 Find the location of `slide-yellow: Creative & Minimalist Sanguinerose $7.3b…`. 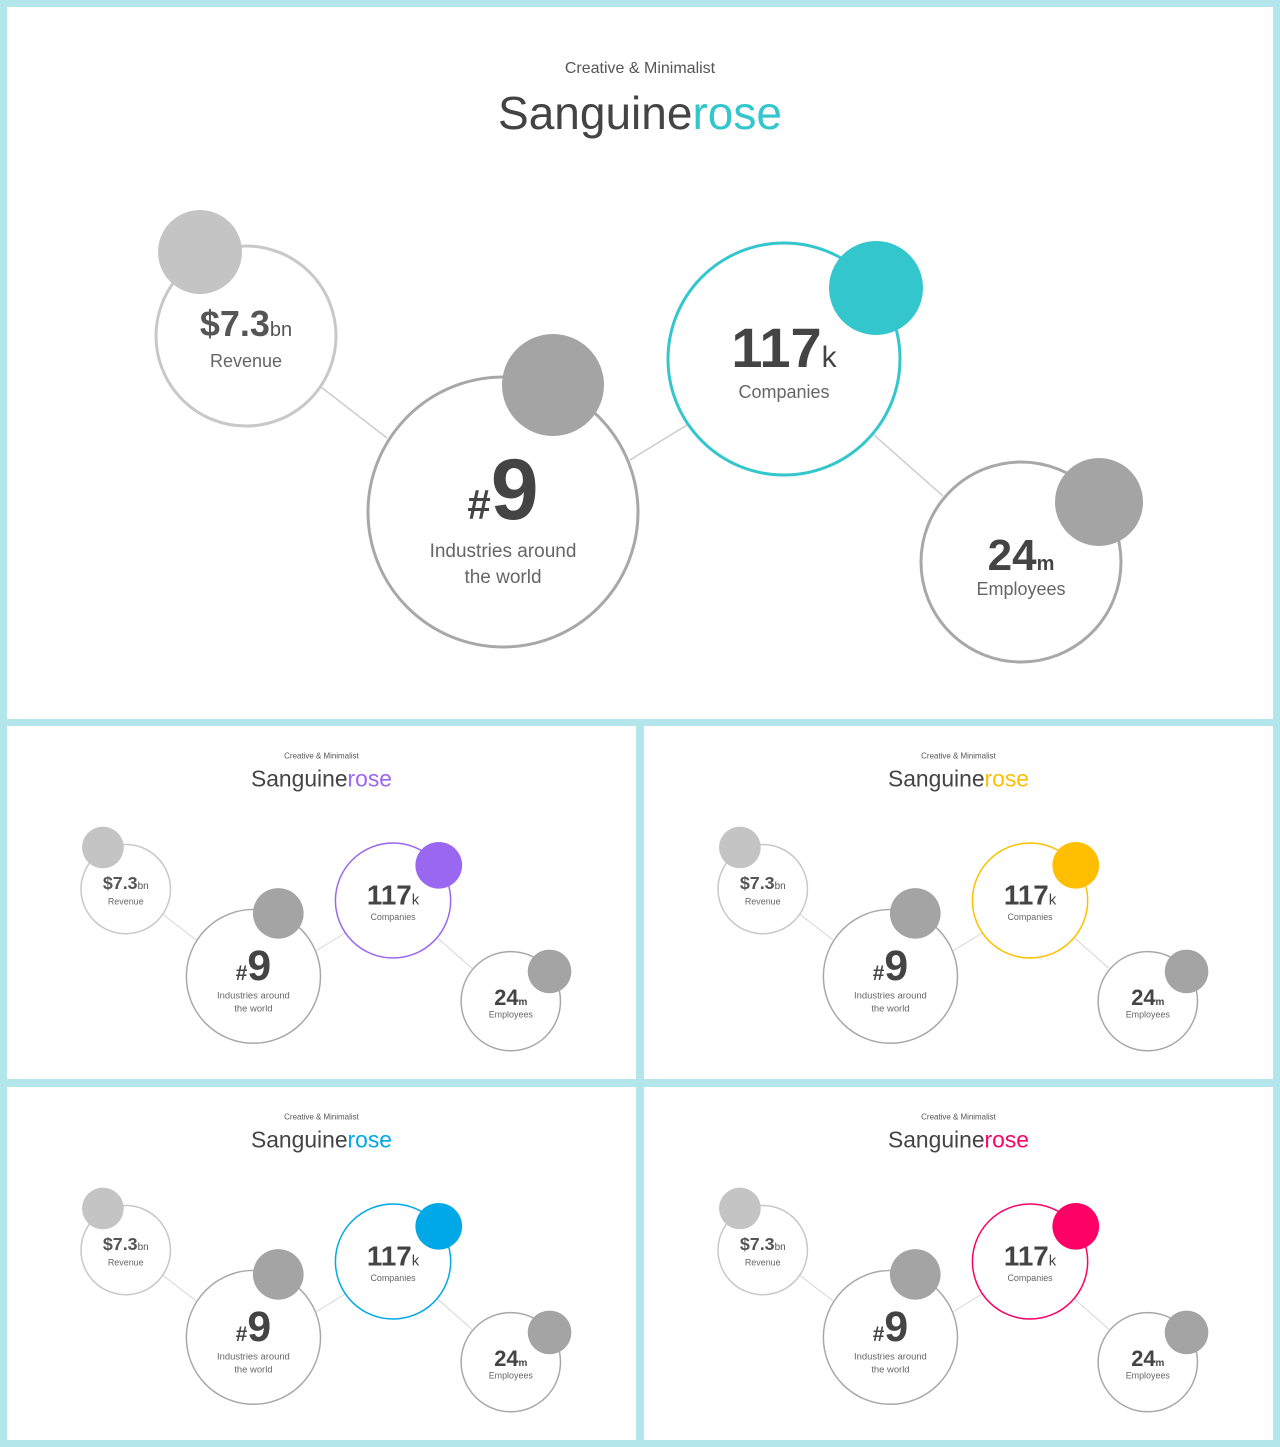

slide-yellow: Creative & Minimalist Sanguinerose $7.3b… is located at coordinates (958, 902).